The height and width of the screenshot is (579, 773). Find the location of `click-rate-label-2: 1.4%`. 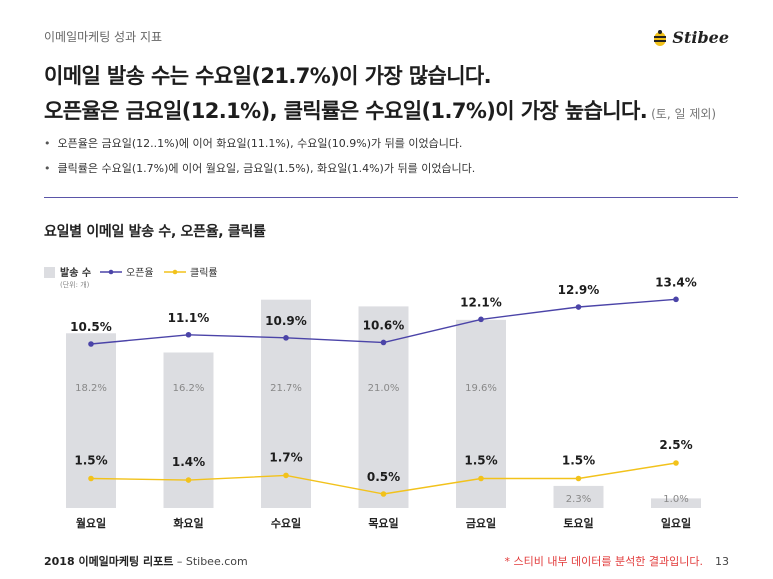

click-rate-label-2: 1.4% is located at coordinates (188, 462).